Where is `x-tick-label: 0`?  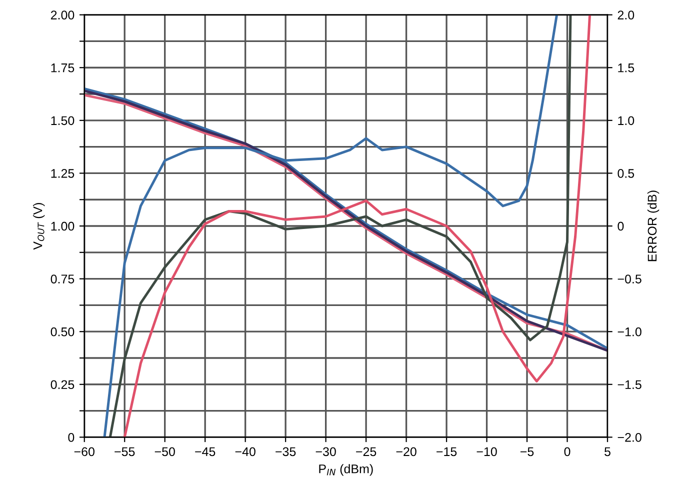
x-tick-label: 0 is located at coordinates (567, 451).